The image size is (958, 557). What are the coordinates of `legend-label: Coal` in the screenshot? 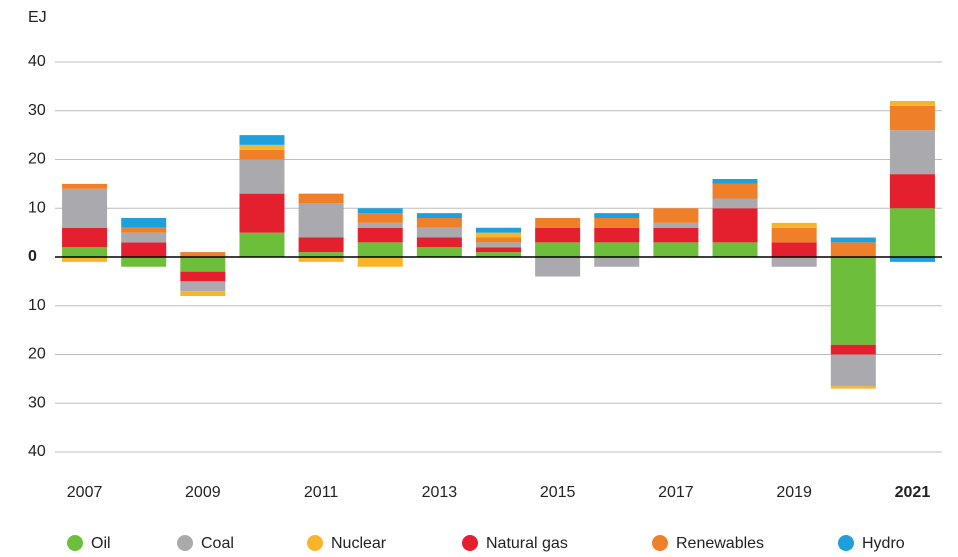 It's located at (217, 543).